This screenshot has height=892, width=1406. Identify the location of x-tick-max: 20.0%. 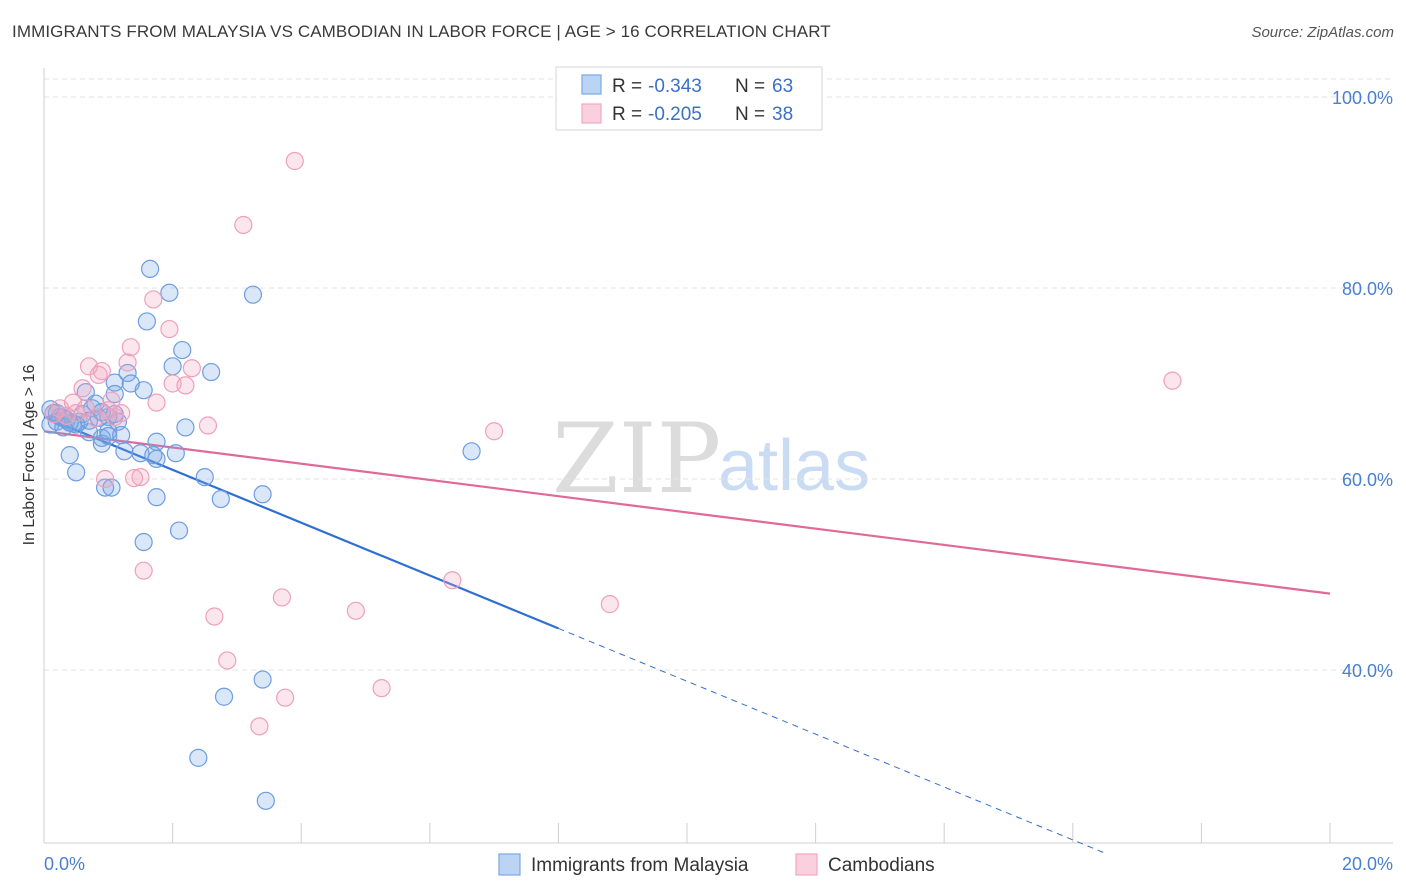
(1367, 864).